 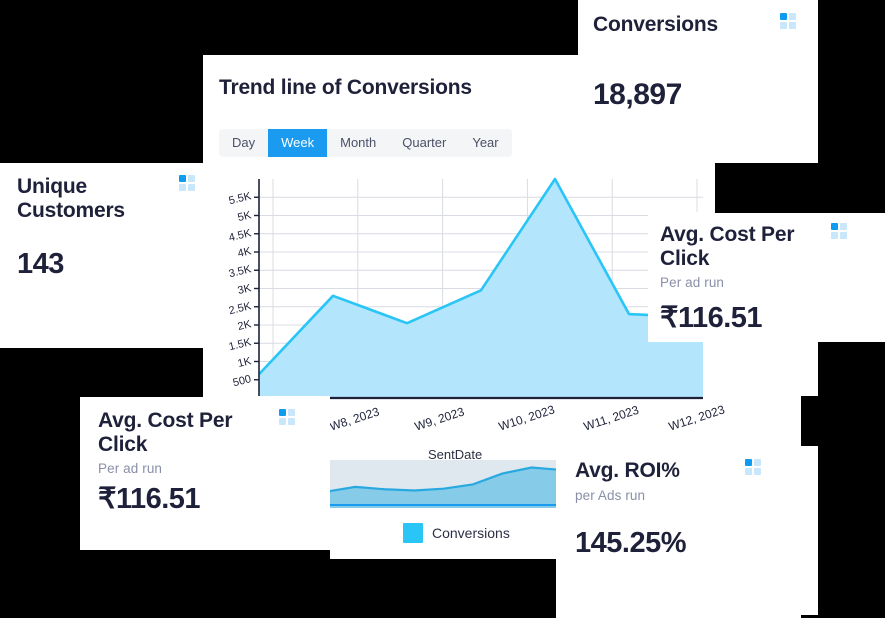 I want to click on avg-cpc-right-value: ₹116.51, so click(x=711, y=318).